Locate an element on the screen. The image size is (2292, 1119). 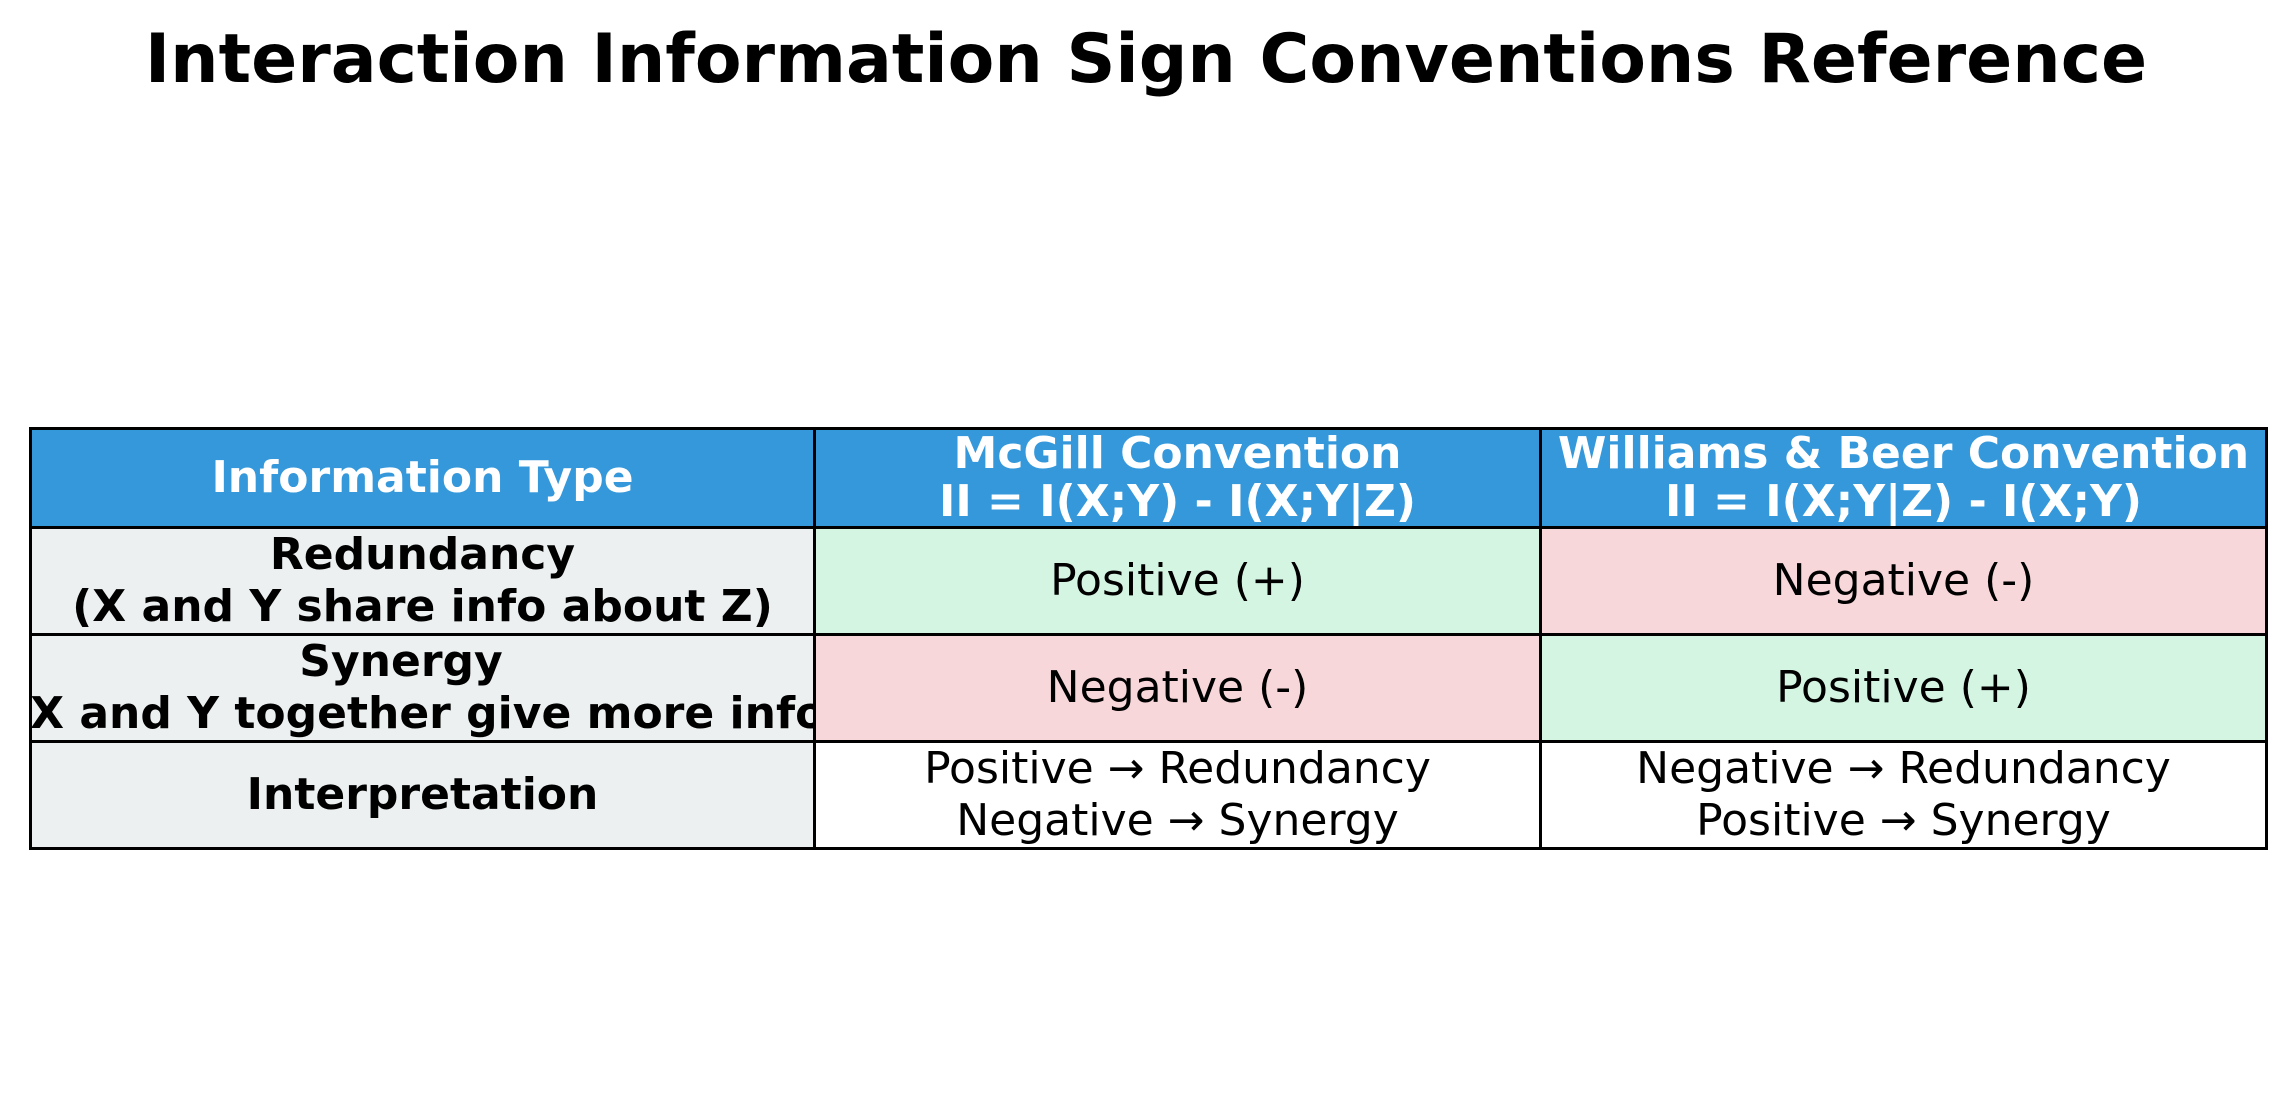
row-label-text: Synergy (X and Y together give more info is located at coordinates (421, 687).